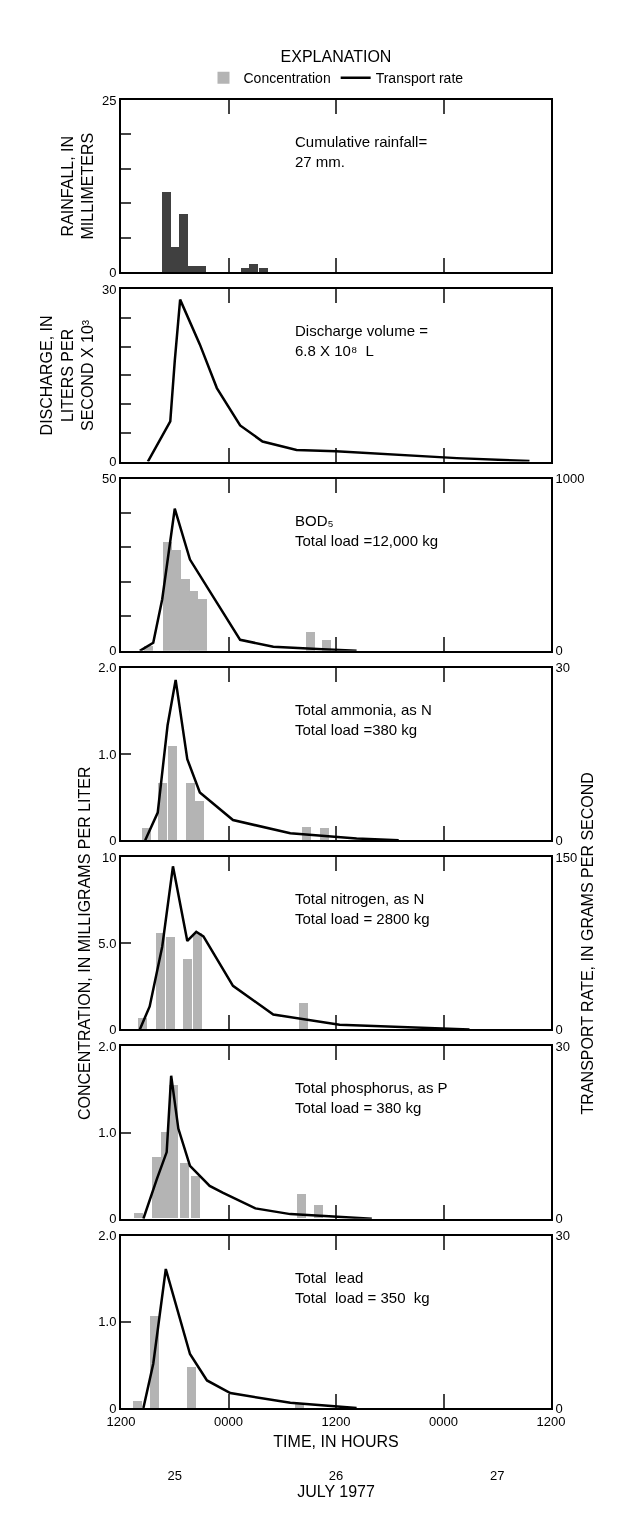 Image resolution: width=639 pixels, height=1529 pixels. Describe the element at coordinates (363, 719) in the screenshot. I see `annotation: Total ammonia, as N Total load =380 kg` at that location.